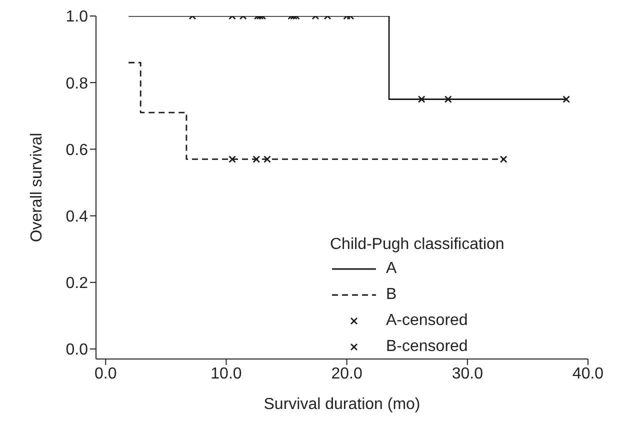 The height and width of the screenshot is (437, 624). Describe the element at coordinates (346, 373) in the screenshot. I see `x-tick-label: 20.0` at that location.